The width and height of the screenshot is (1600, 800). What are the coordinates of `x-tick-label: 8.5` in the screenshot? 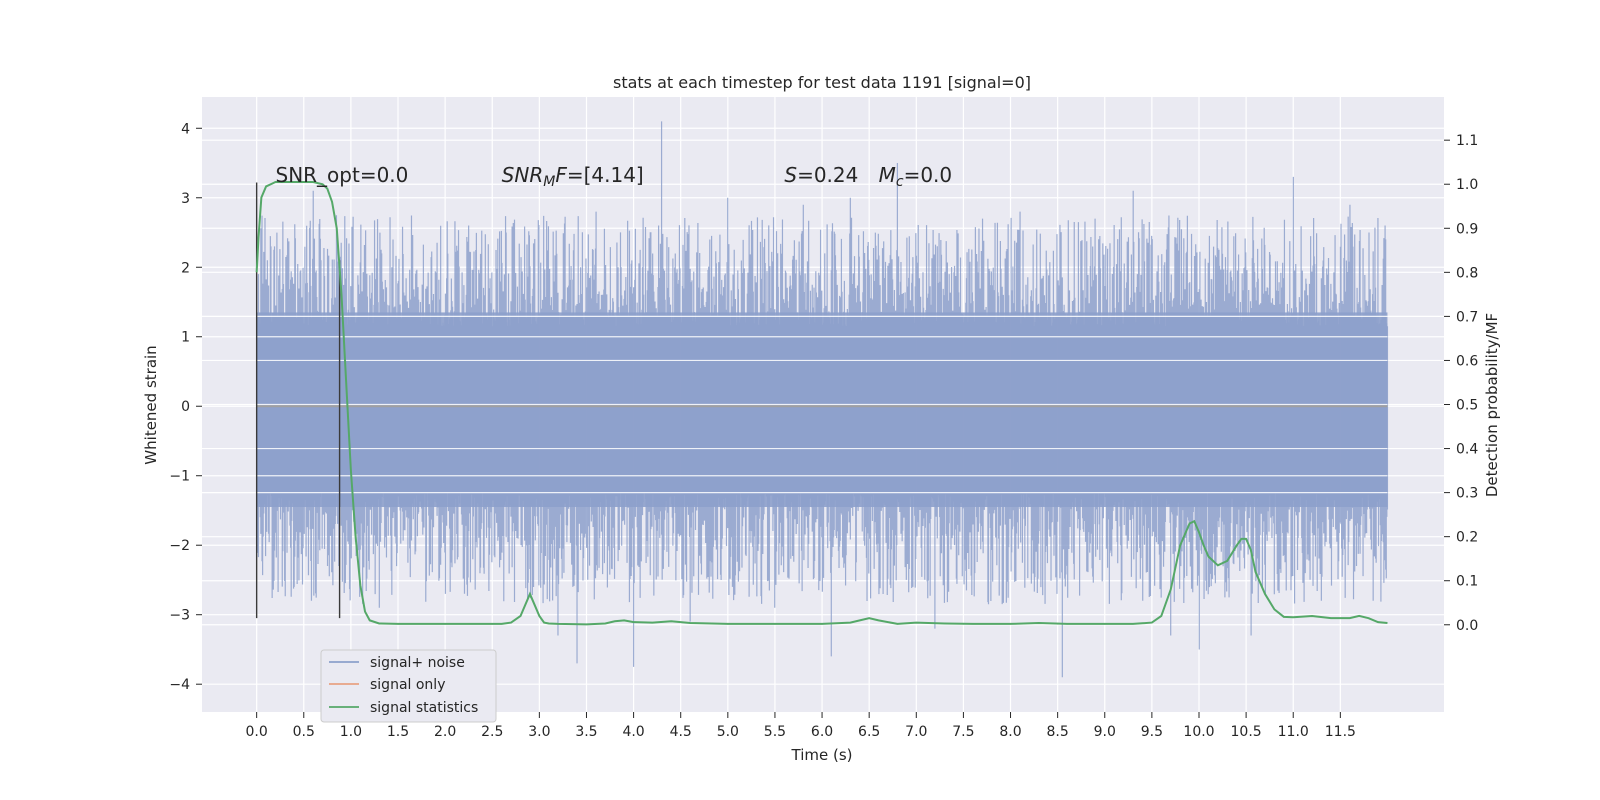 It's located at (1058, 732).